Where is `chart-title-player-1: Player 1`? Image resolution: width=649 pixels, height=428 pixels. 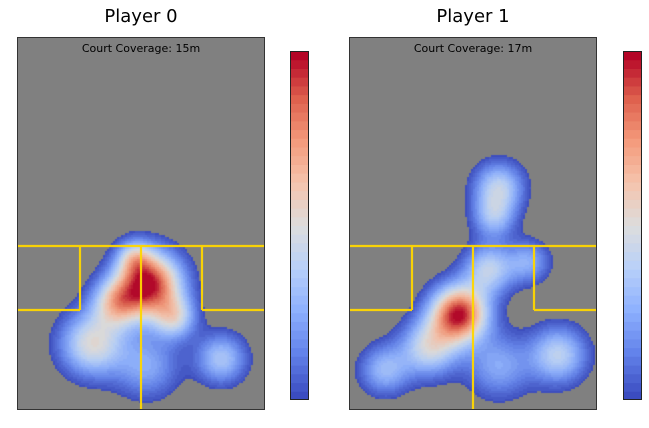 chart-title-player-1: Player 1 is located at coordinates (473, 16).